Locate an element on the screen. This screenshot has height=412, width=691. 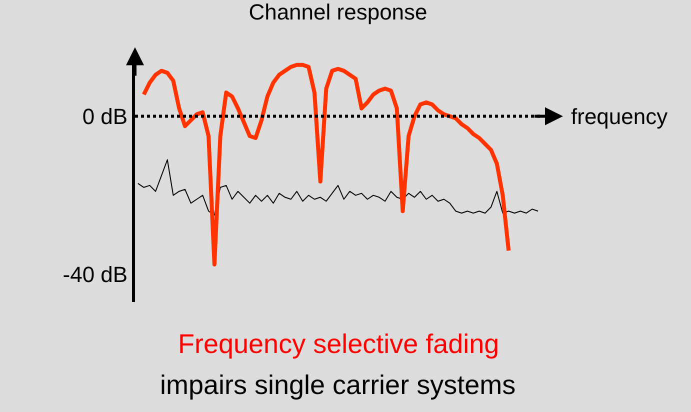
text: Frequency selective fading is located at coordinates (339, 344).